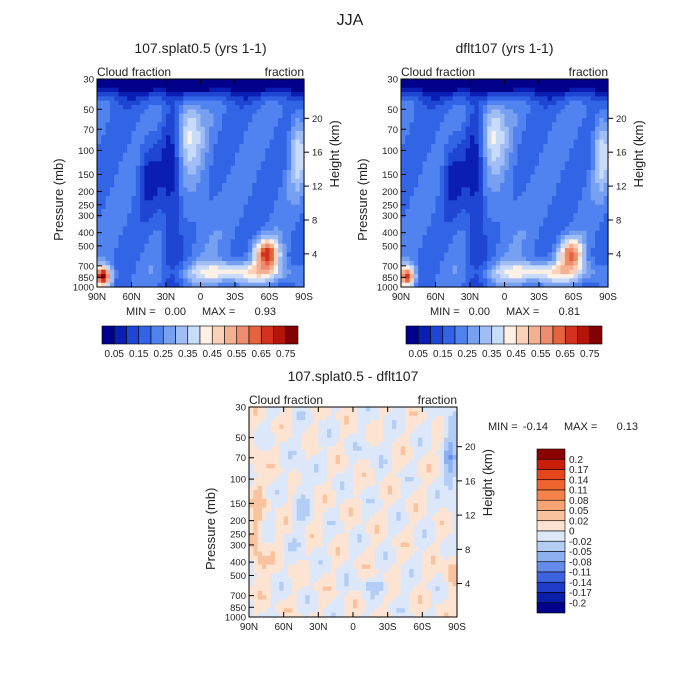 This screenshot has width=700, height=700. What do you see at coordinates (392, 110) in the screenshot?
I see `y-tick-label: 50` at bounding box center [392, 110].